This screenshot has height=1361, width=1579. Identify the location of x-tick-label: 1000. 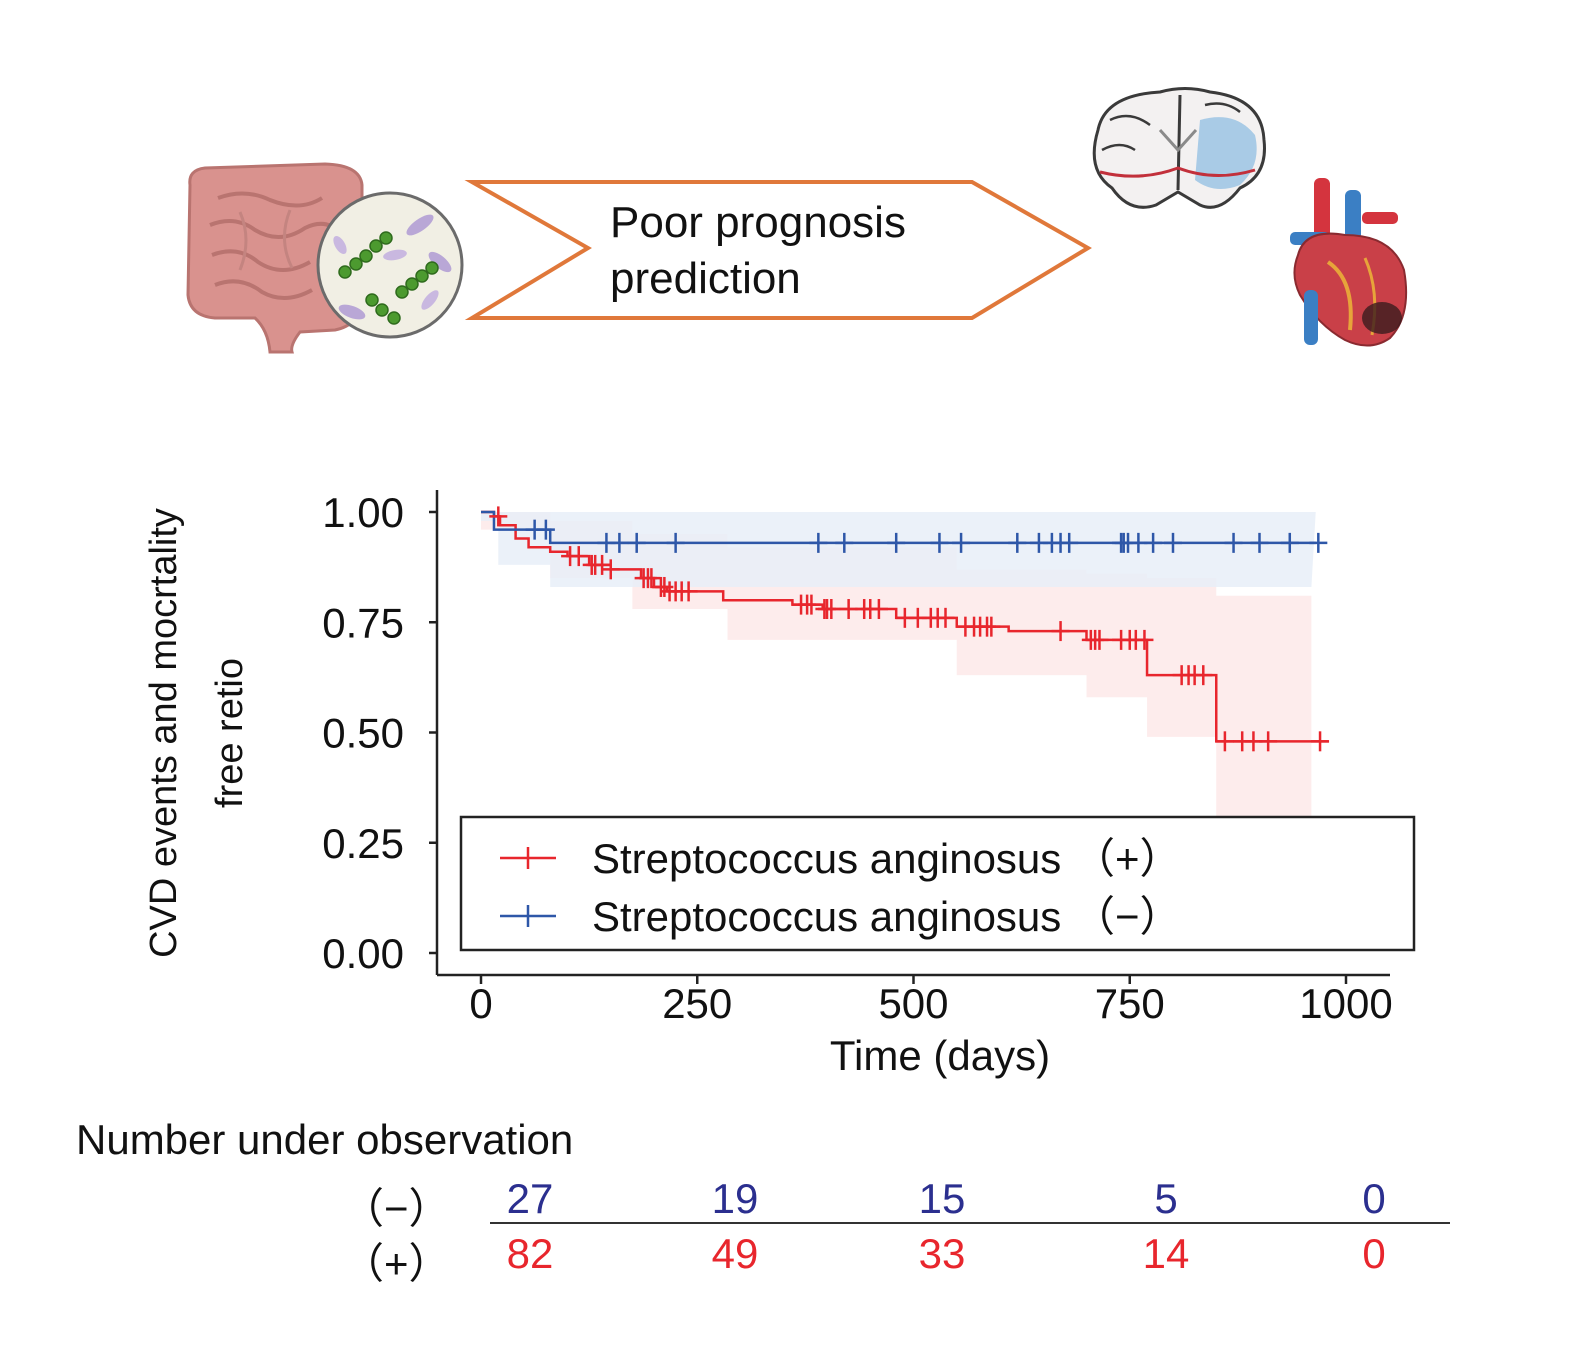
(1345, 1003).